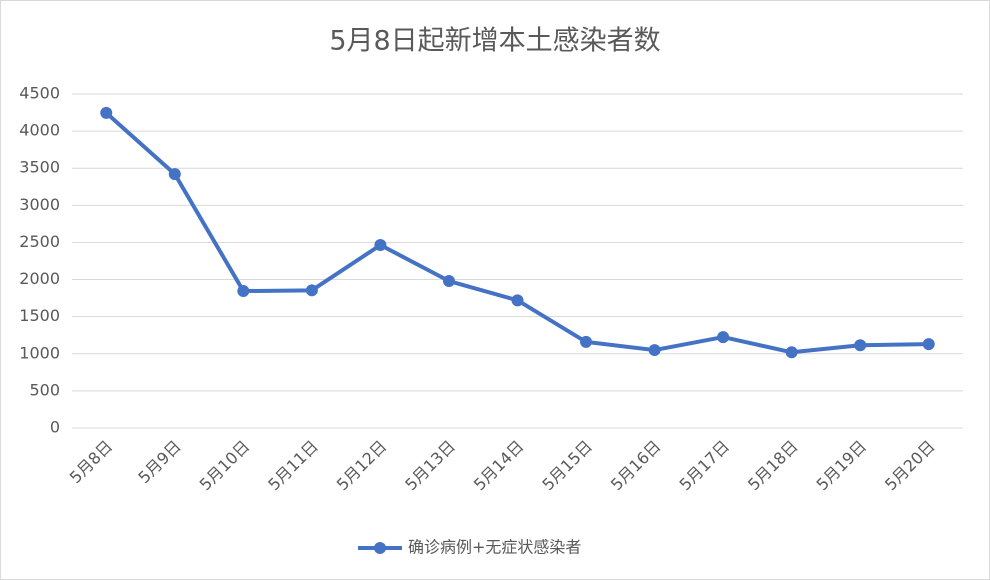 The image size is (990, 580). I want to click on y-tick-label: 1500, so click(39, 315).